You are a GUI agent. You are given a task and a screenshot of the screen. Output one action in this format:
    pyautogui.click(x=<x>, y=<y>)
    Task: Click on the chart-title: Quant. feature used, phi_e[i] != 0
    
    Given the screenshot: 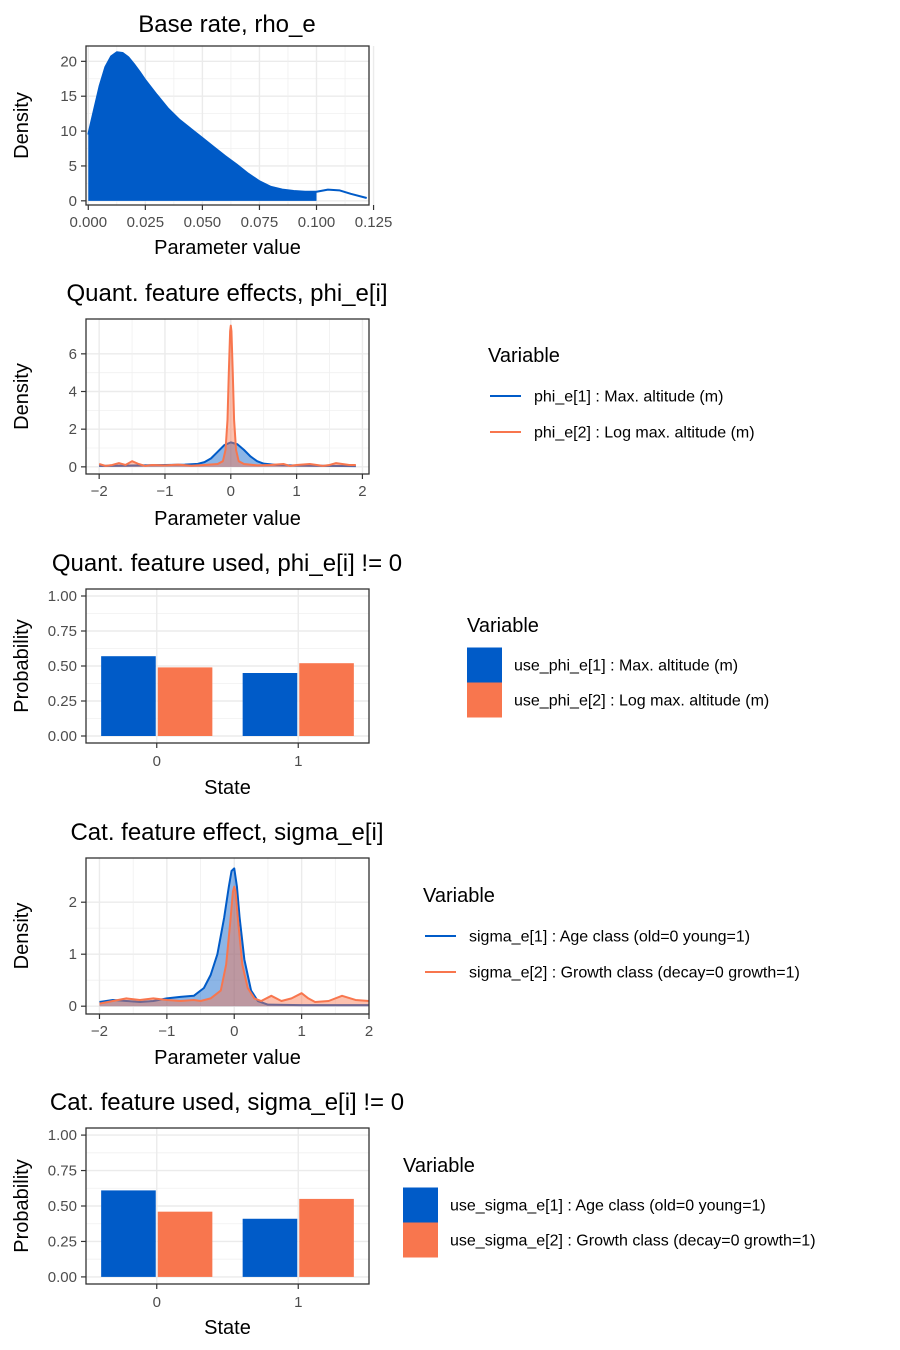 What is the action you would take?
    pyautogui.click(x=227, y=563)
    